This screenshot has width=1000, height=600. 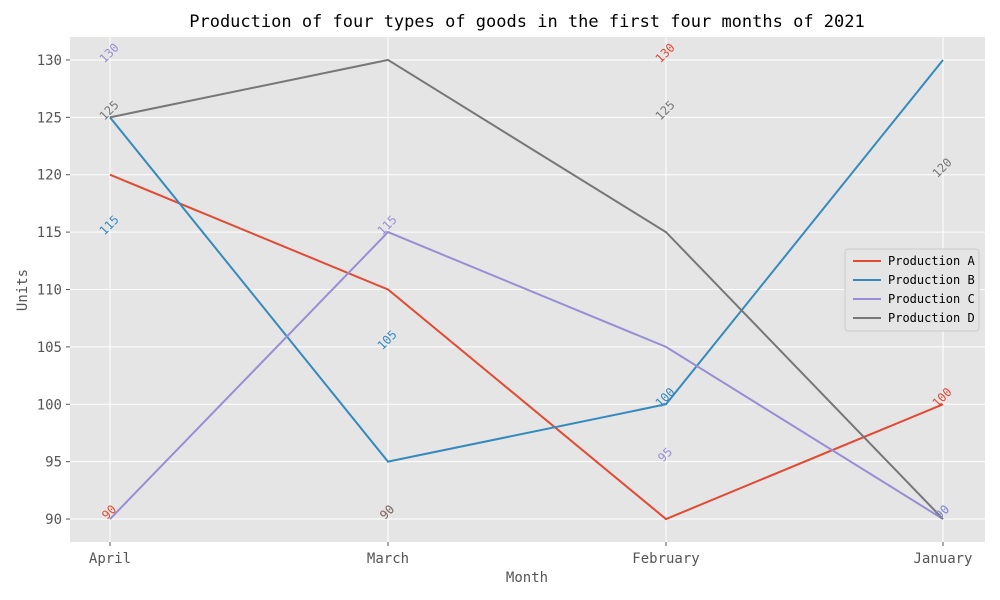 What do you see at coordinates (931, 318) in the screenshot?
I see `legend-label: Production D` at bounding box center [931, 318].